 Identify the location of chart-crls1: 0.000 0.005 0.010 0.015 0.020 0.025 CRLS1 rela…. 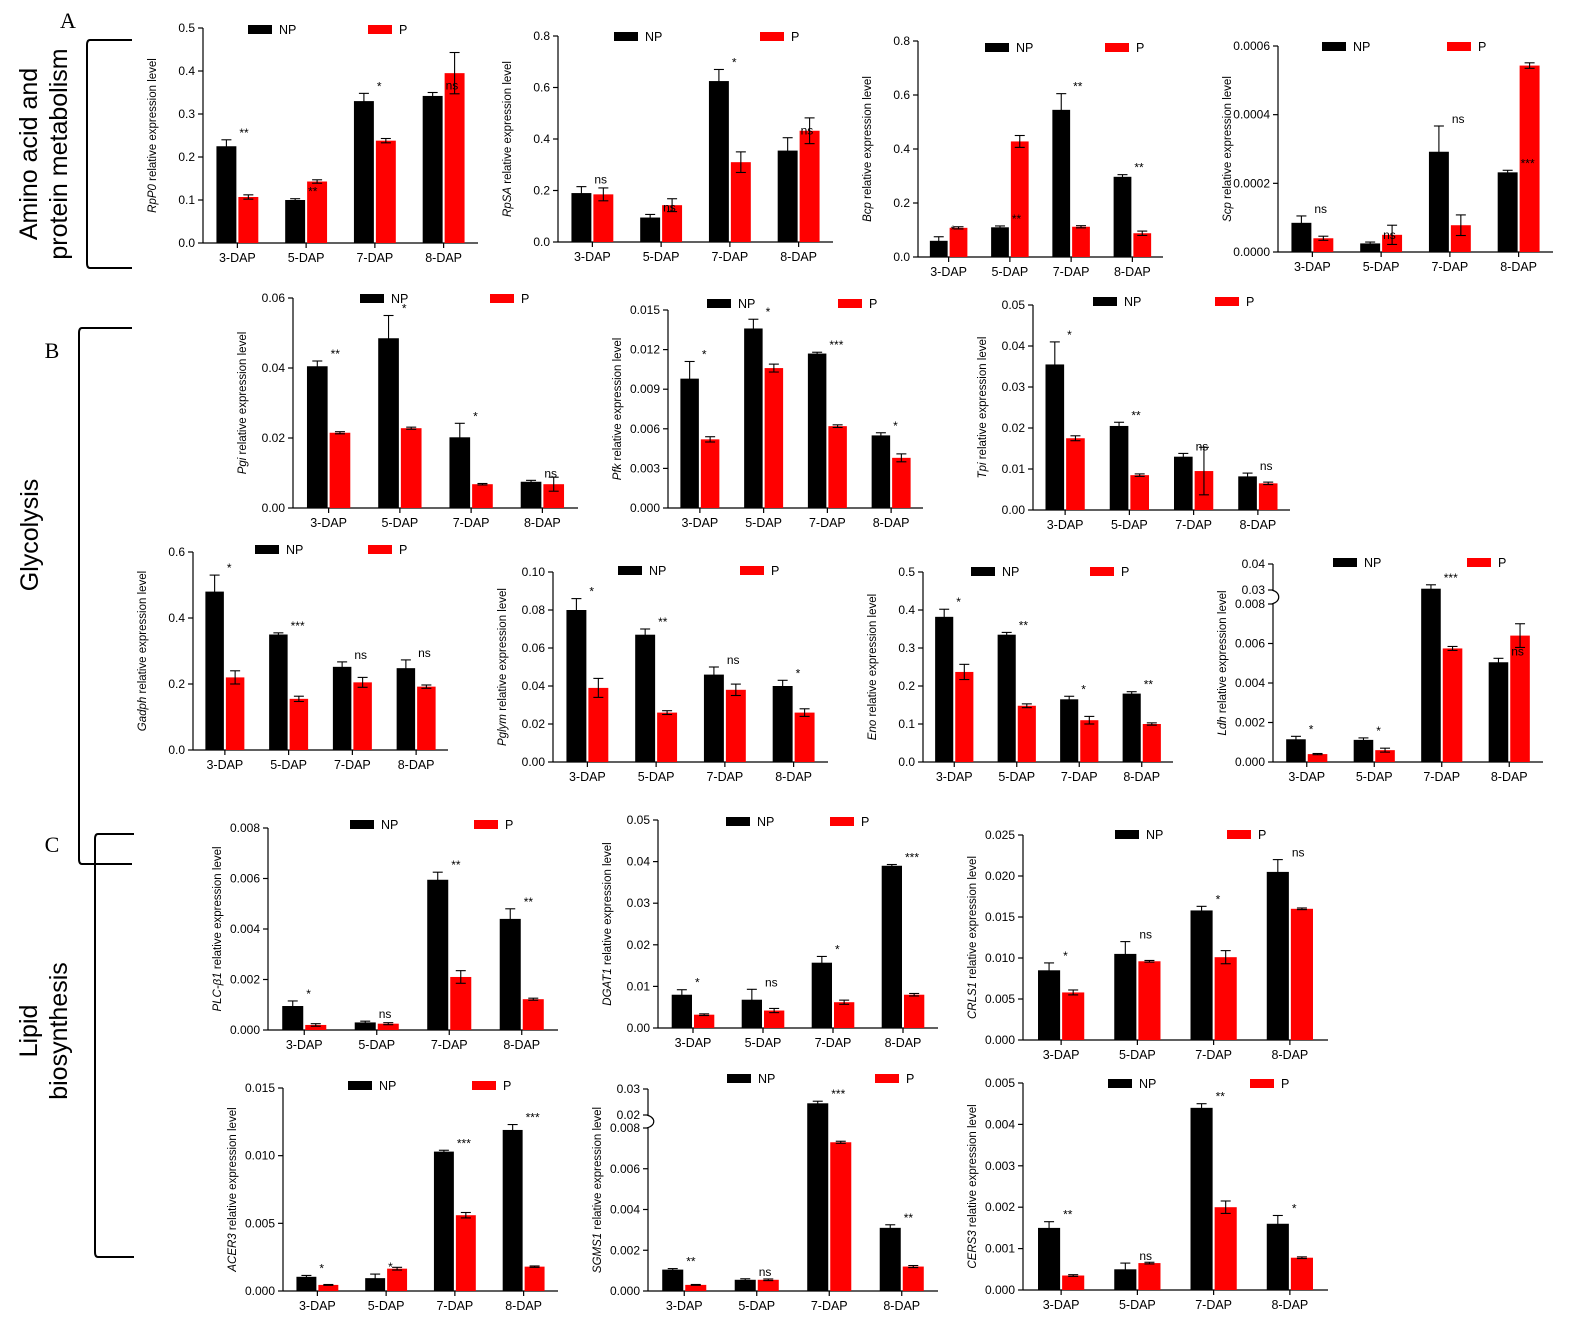
(1147, 945).